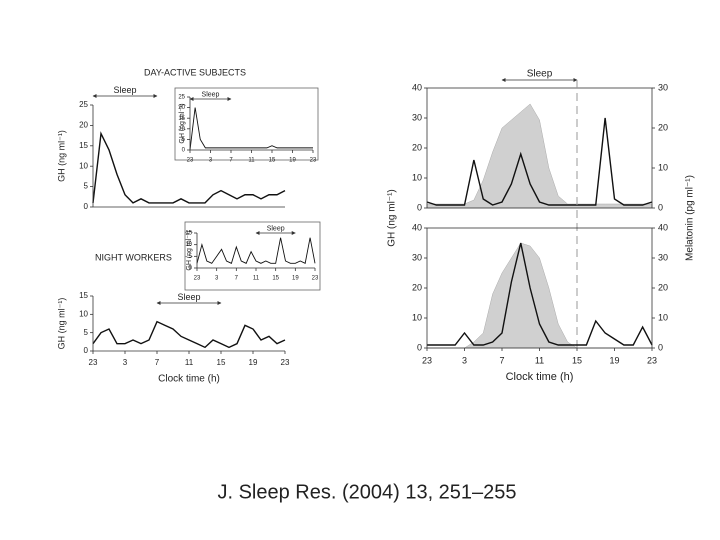  What do you see at coordinates (366, 492) in the screenshot?
I see `caption: J. Sleep Res. (2004) 13, 251–255` at bounding box center [366, 492].